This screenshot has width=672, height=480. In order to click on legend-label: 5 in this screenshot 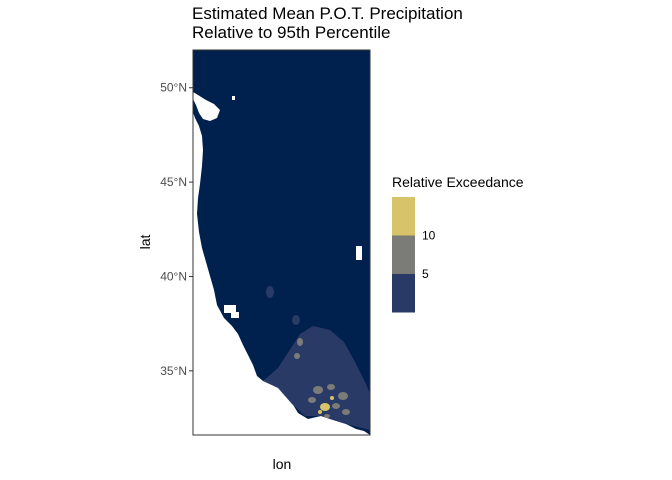, I will do `click(425, 274)`.